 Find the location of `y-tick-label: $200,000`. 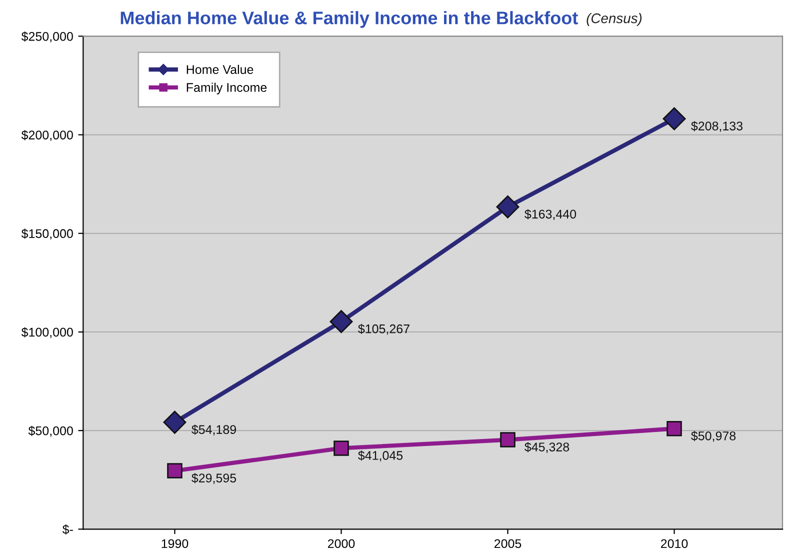

y-tick-label: $200,000 is located at coordinates (47, 135).